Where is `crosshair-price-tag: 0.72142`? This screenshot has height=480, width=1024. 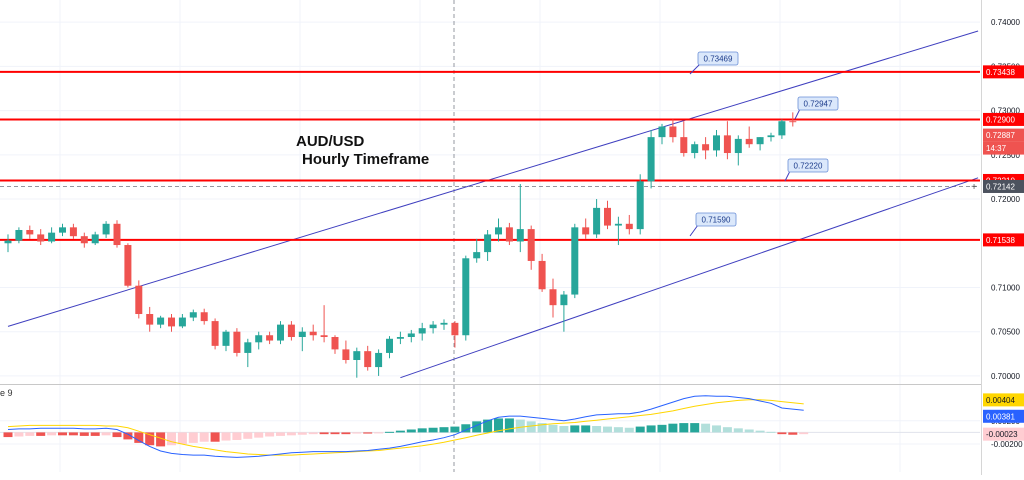
crosshair-price-tag: 0.72142 is located at coordinates (1000, 186).